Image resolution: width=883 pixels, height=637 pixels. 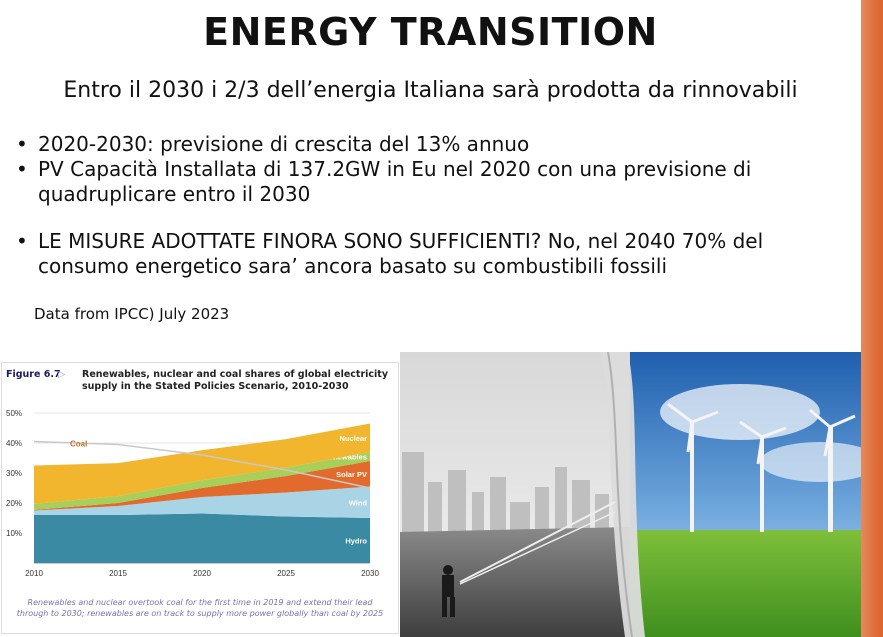 I want to click on source-note: Data from IPCC) July 2023, so click(x=132, y=314).